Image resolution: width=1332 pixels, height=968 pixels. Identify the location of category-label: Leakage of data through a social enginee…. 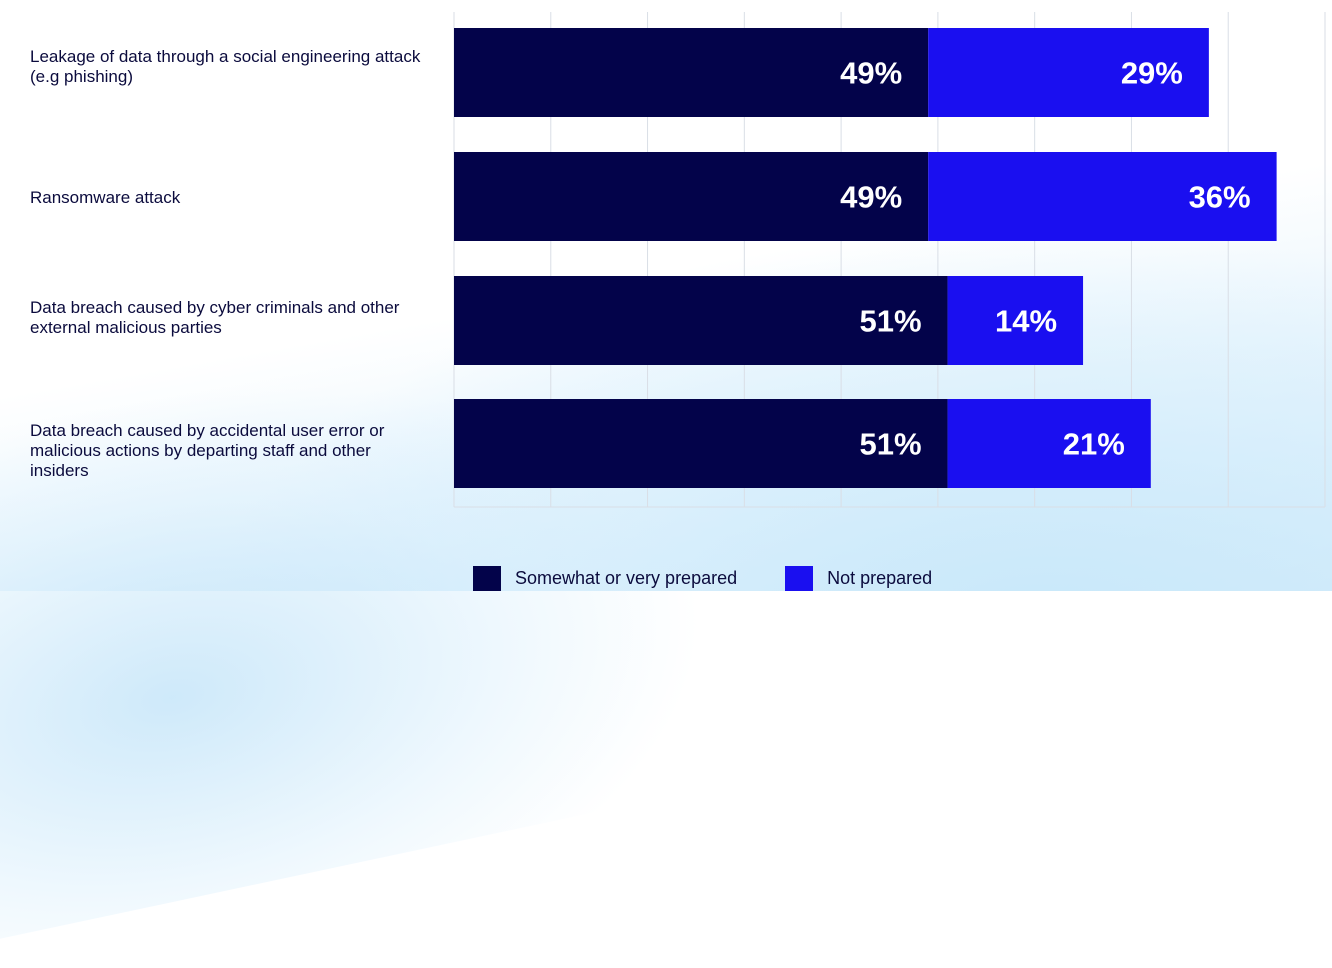
(225, 66).